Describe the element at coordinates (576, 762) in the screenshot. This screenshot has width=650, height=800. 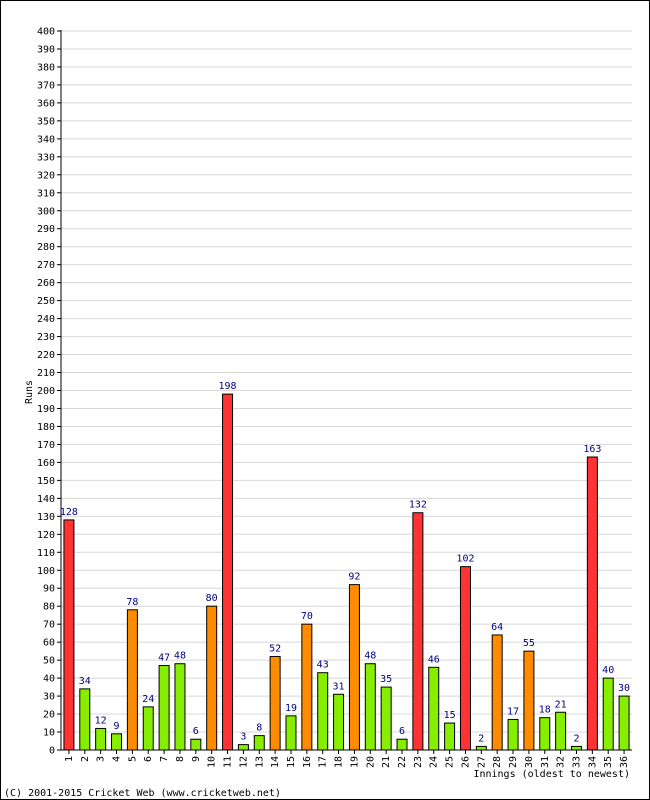
I see `x-tick-label: 33` at that location.